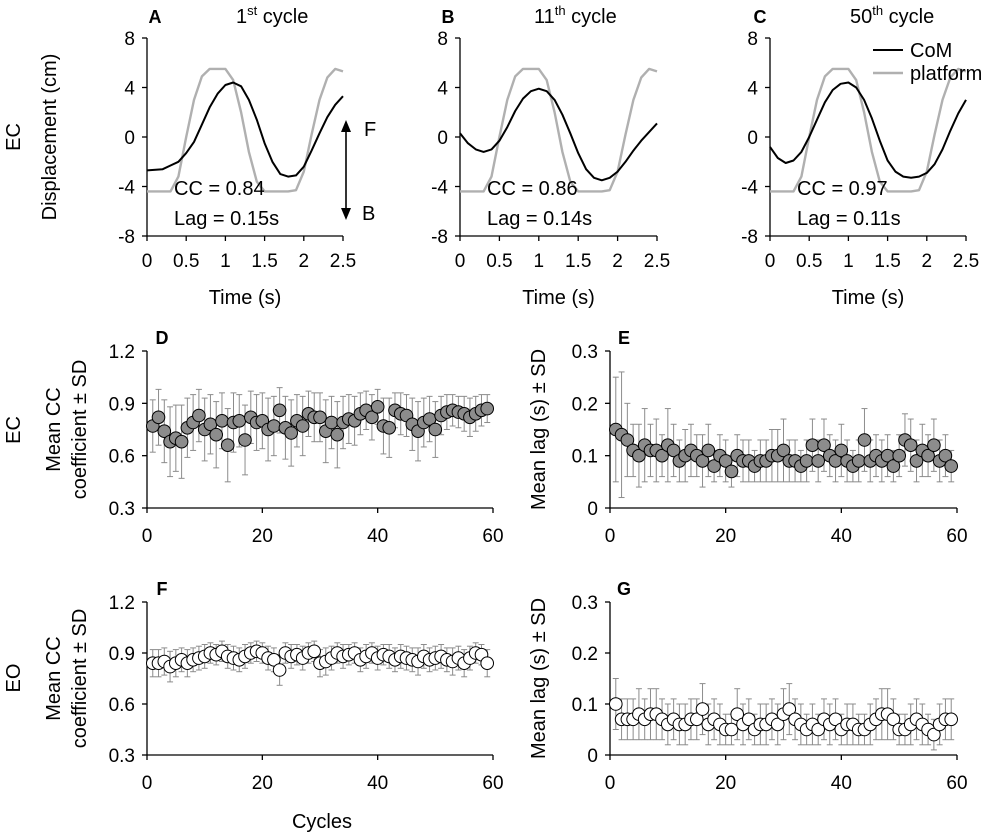 The width and height of the screenshot is (1000, 839). What do you see at coordinates (14, 137) in the screenshot?
I see `row-label-ec-top: EC` at bounding box center [14, 137].